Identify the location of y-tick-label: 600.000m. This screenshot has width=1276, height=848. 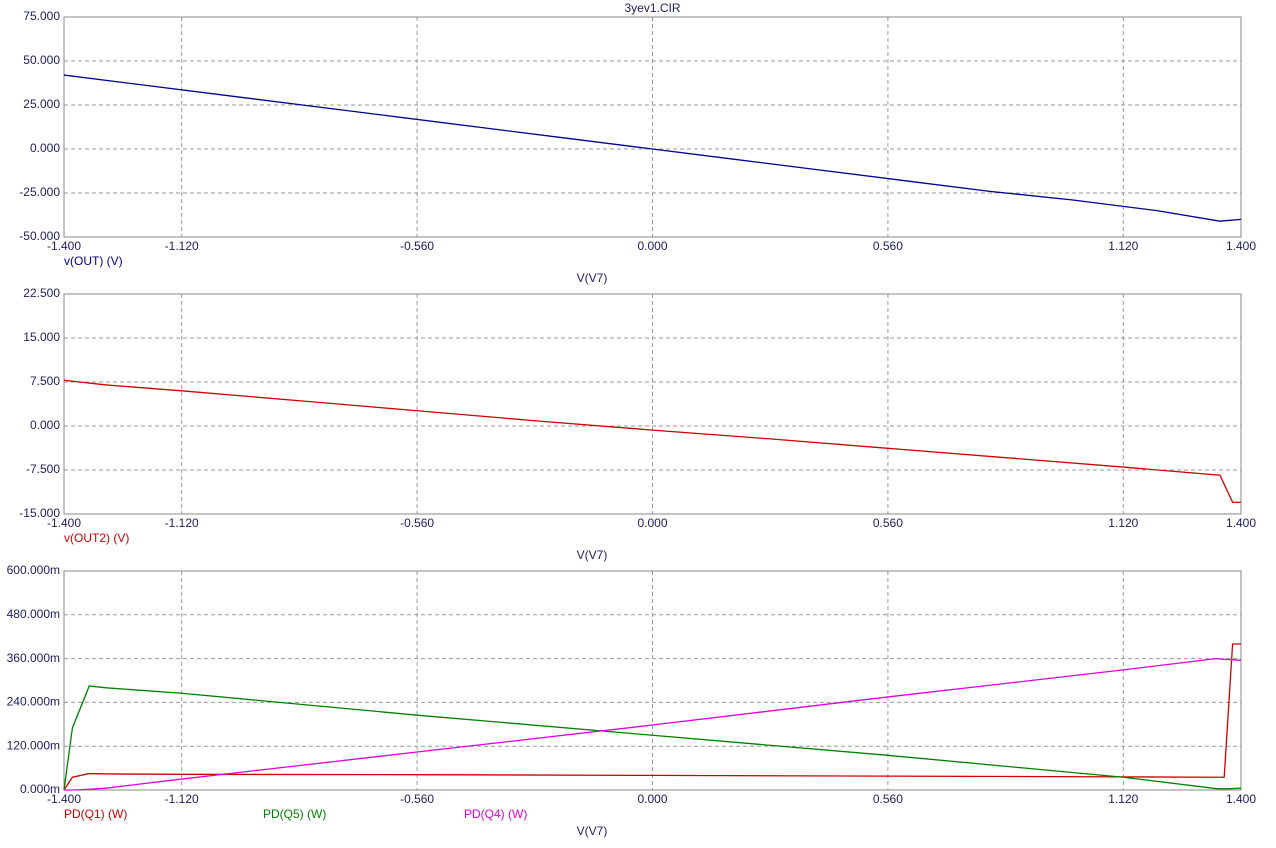
(33, 570).